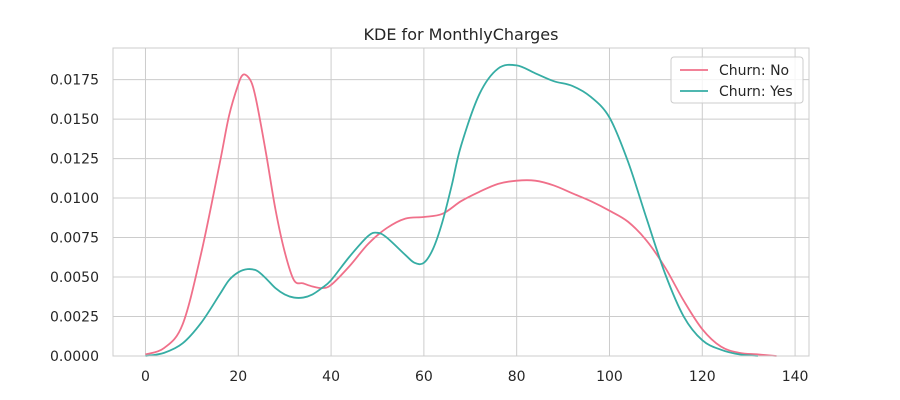  I want to click on y-tick-label: 0.0075, so click(74, 239).